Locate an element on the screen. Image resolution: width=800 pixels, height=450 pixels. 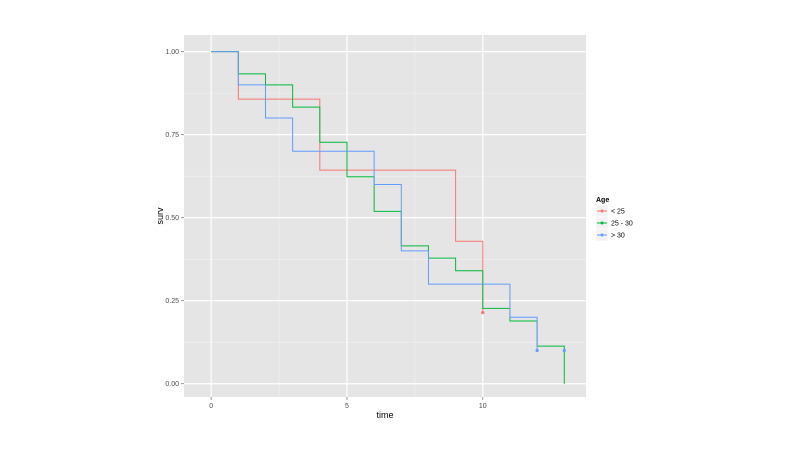
y-axis: 0.00 0.25 0.50 0.75 1.00 is located at coordinates (174, 218).